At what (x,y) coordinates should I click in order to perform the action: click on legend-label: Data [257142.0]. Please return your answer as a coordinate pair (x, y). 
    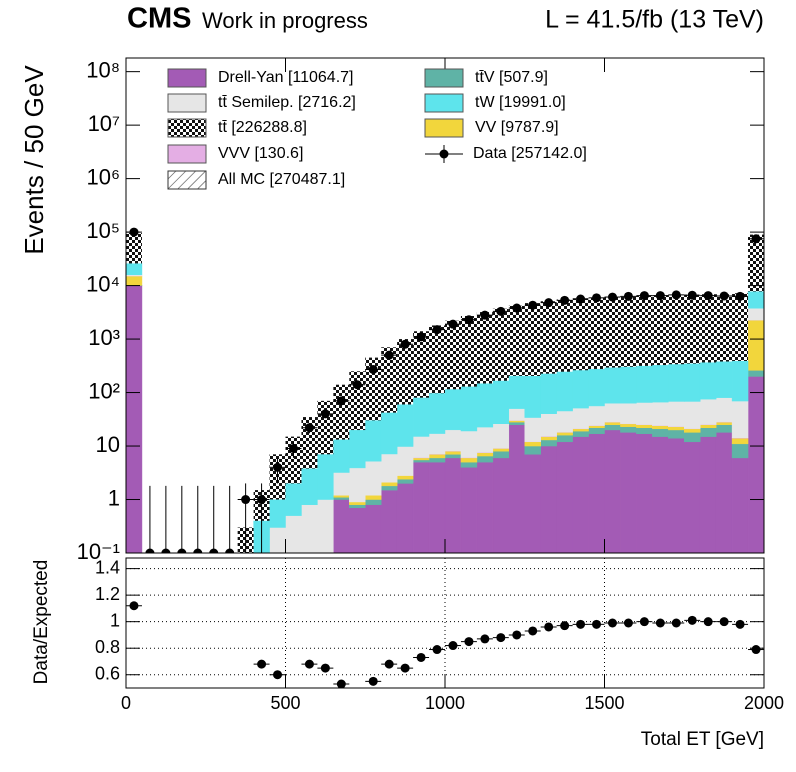
    Looking at the image, I should click on (530, 153).